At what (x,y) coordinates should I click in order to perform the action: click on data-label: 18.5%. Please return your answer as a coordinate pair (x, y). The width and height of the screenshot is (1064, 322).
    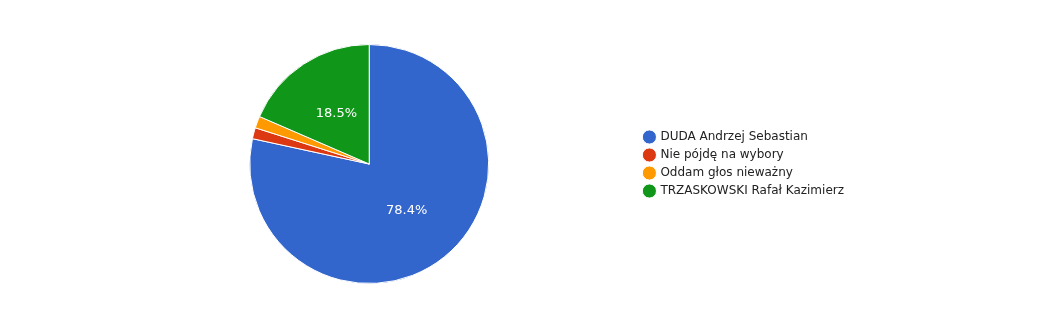
    Looking at the image, I should click on (336, 113).